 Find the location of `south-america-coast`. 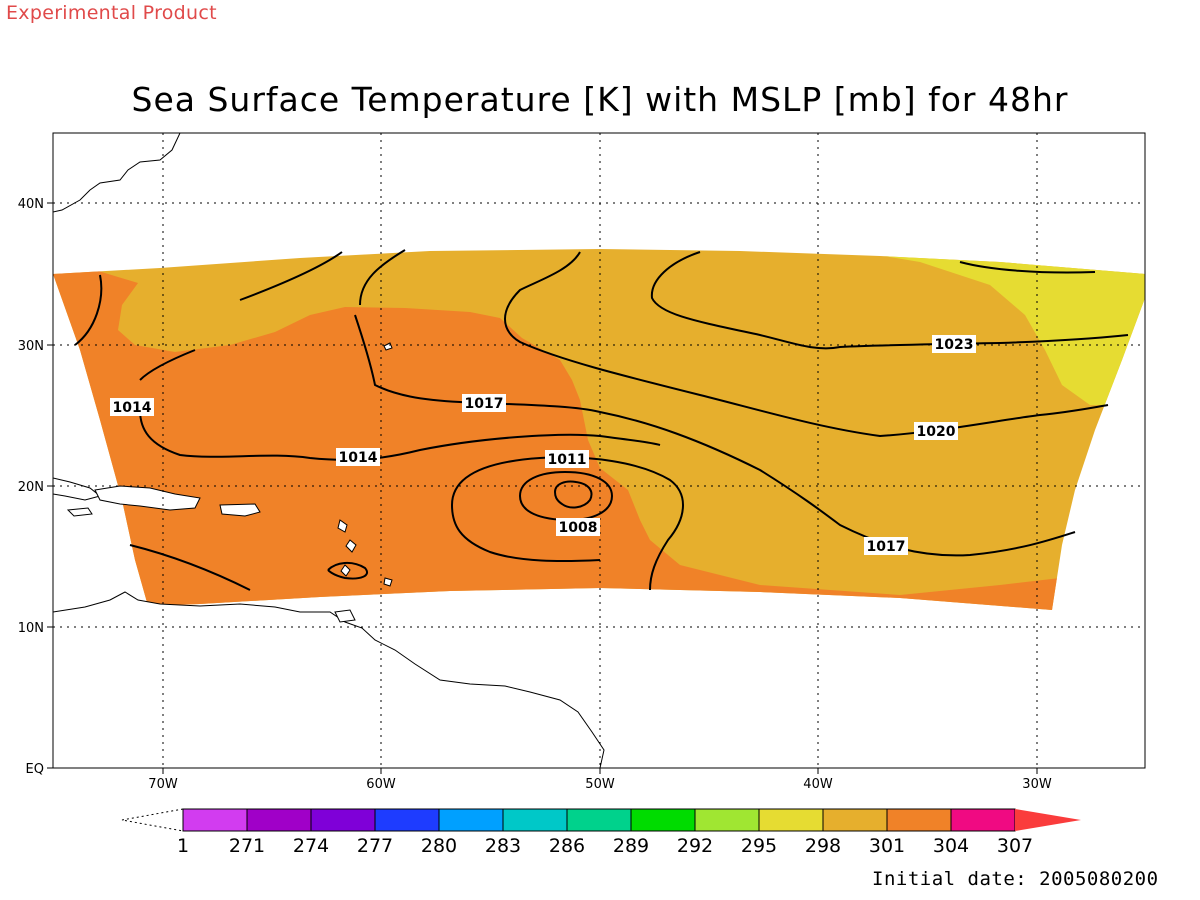

south-america-coast is located at coordinates (329, 679).